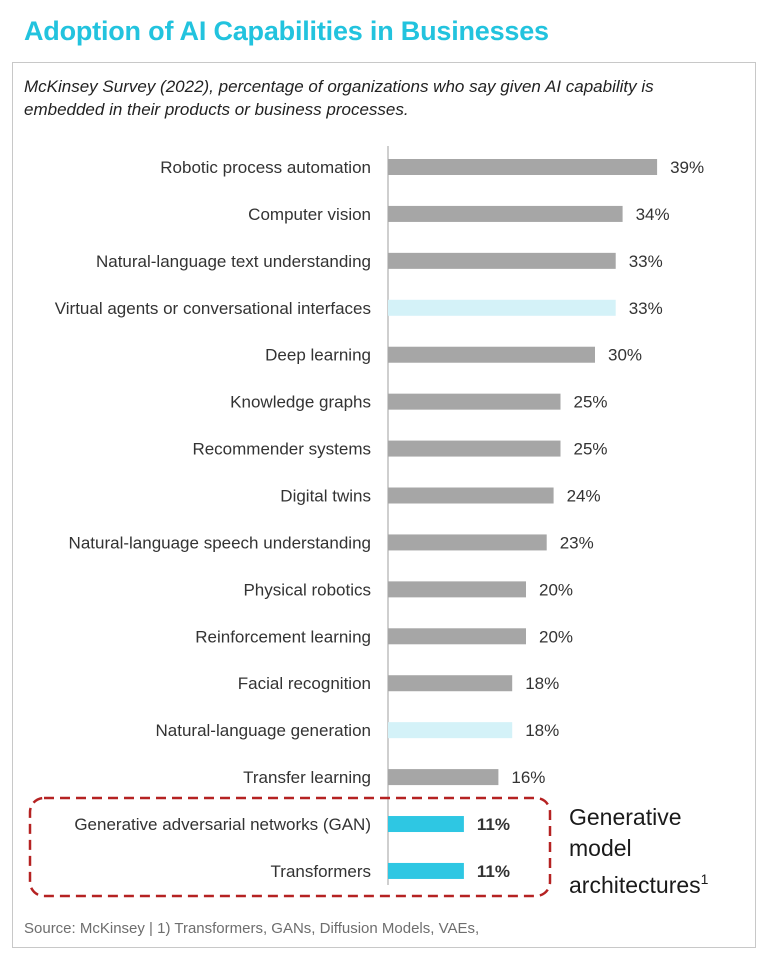  Describe the element at coordinates (502, 307) in the screenshot. I see `bar-virtual-agents-or-conversational-interfaces` at that location.